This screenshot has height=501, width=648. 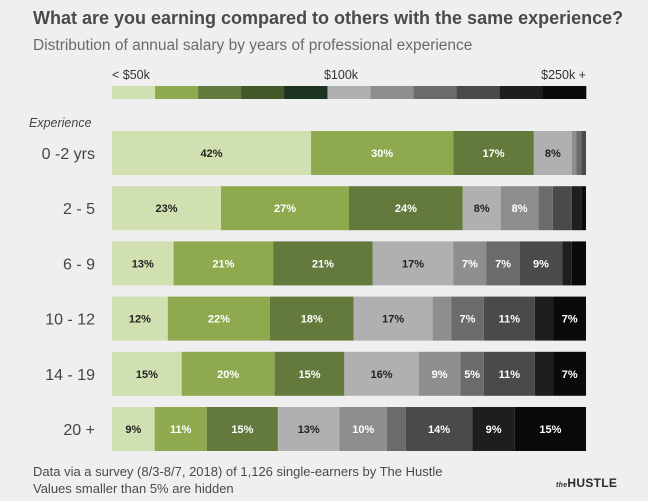 I want to click on data-label: 30%, so click(x=382, y=154).